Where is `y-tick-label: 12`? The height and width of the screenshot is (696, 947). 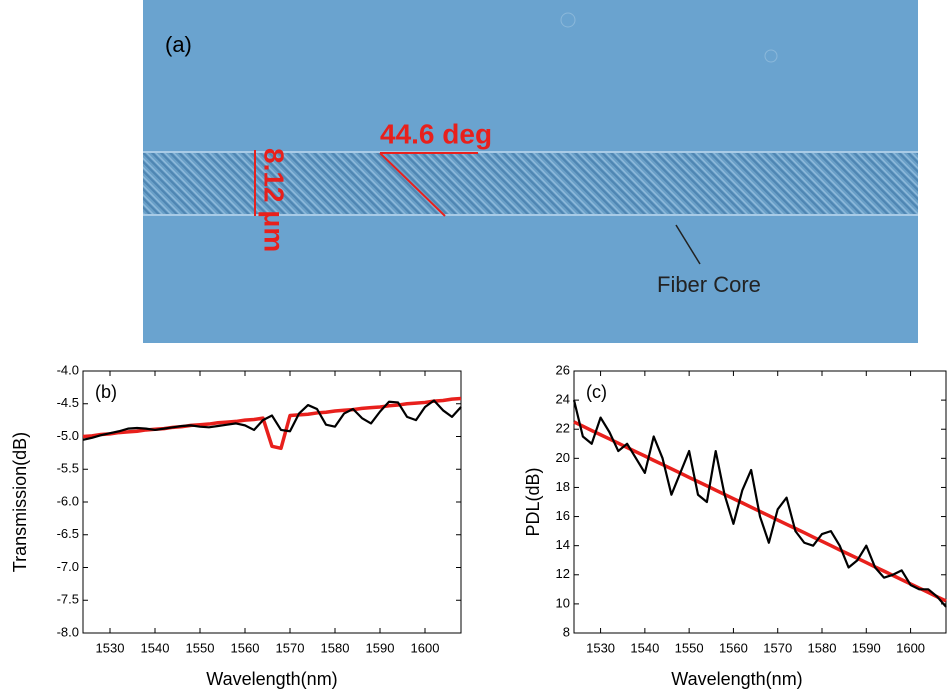
y-tick-label: 12 is located at coordinates (563, 573).